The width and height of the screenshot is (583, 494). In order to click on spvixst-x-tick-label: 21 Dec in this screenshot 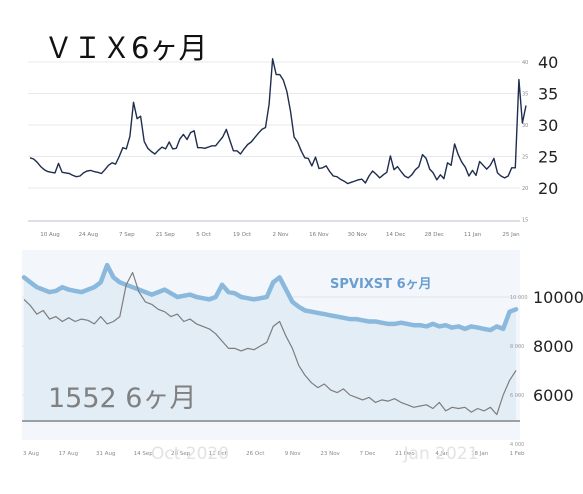, I will do `click(404, 454)`.